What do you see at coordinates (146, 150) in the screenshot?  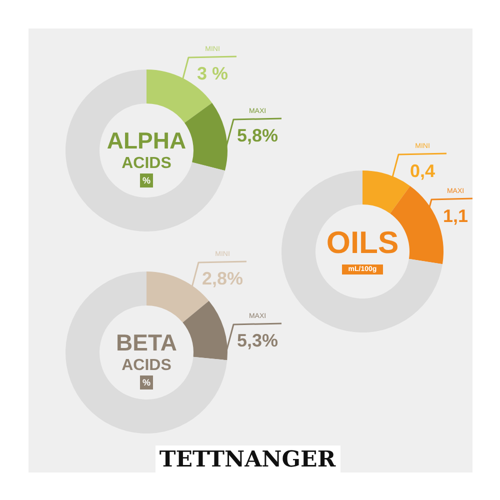 I see `text: ALPHA ACIDS` at bounding box center [146, 150].